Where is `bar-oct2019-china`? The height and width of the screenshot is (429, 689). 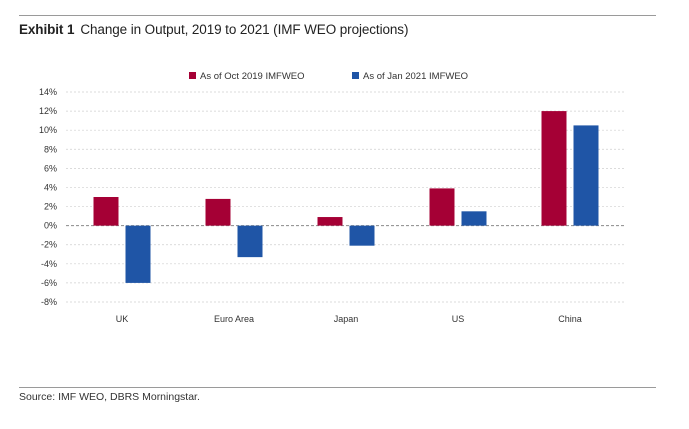 bar-oct2019-china is located at coordinates (554, 168).